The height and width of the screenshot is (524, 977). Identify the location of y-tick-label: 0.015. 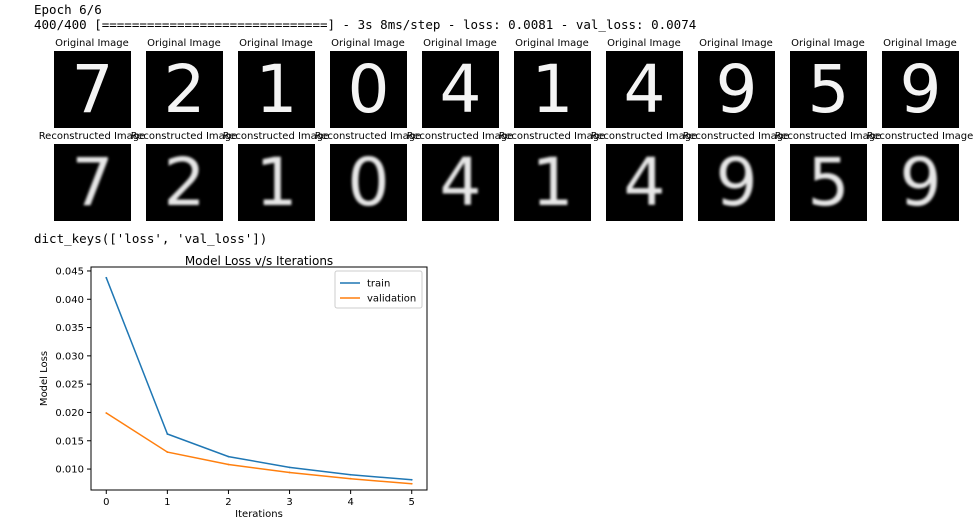
(69, 441).